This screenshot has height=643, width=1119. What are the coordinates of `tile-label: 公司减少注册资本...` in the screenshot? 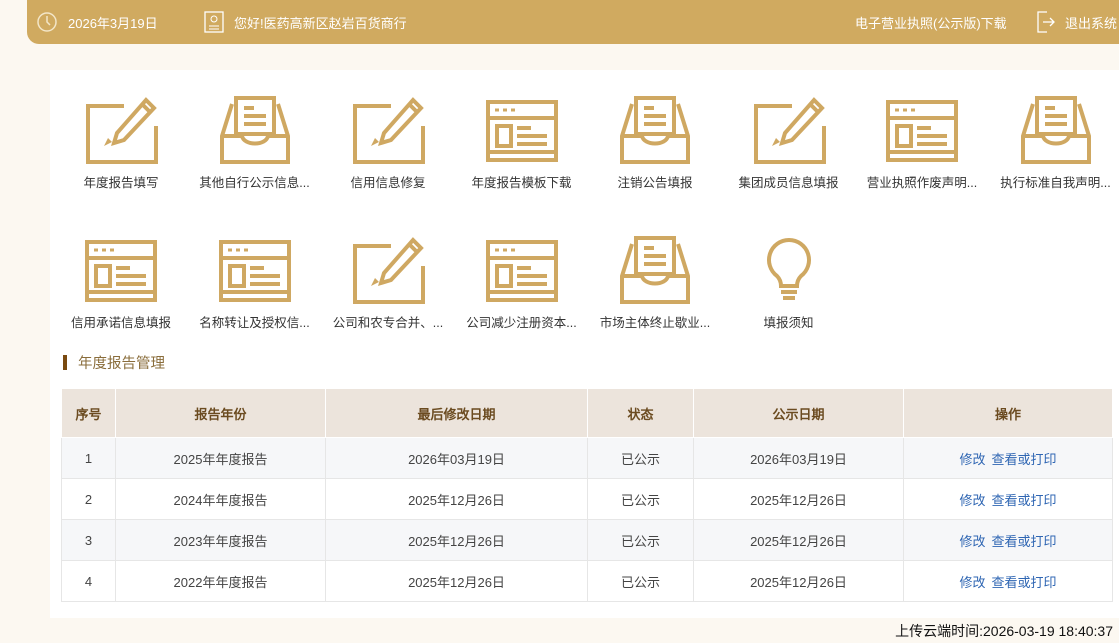 It's located at (521, 323).